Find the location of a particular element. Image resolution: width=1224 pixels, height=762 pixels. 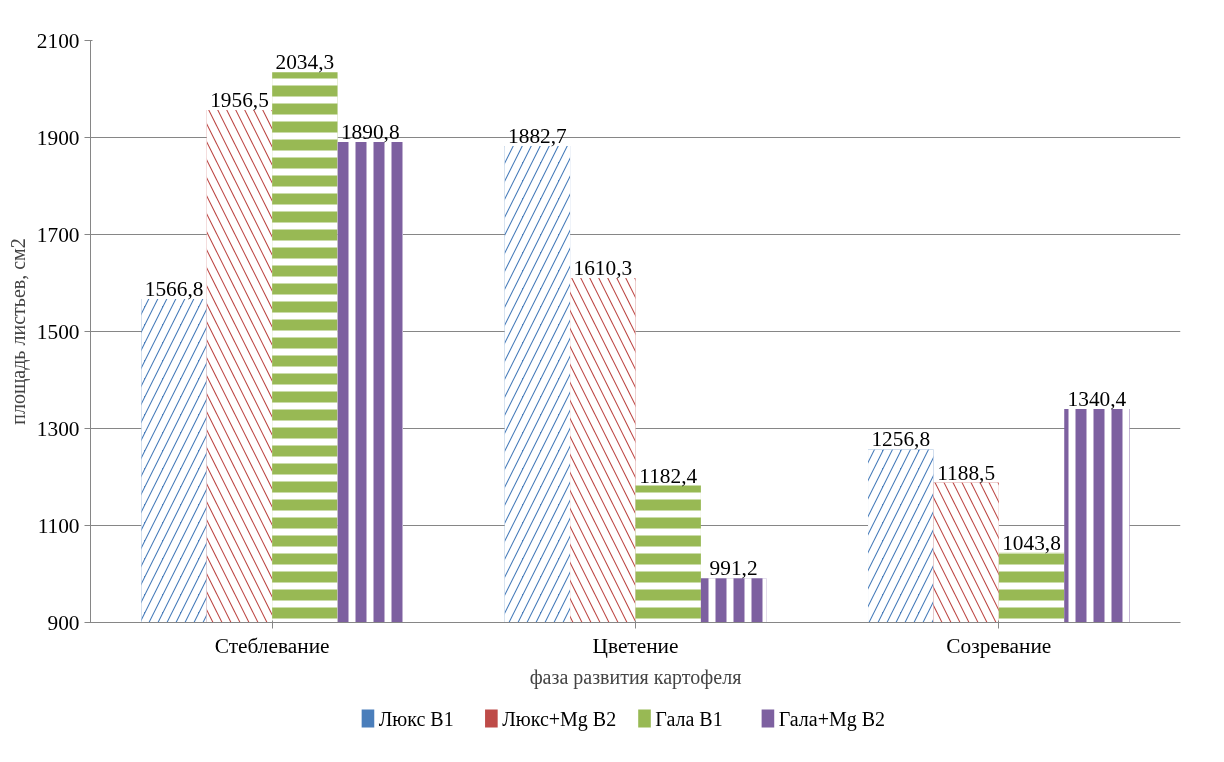

data-label: 2034,3 is located at coordinates (305, 62).